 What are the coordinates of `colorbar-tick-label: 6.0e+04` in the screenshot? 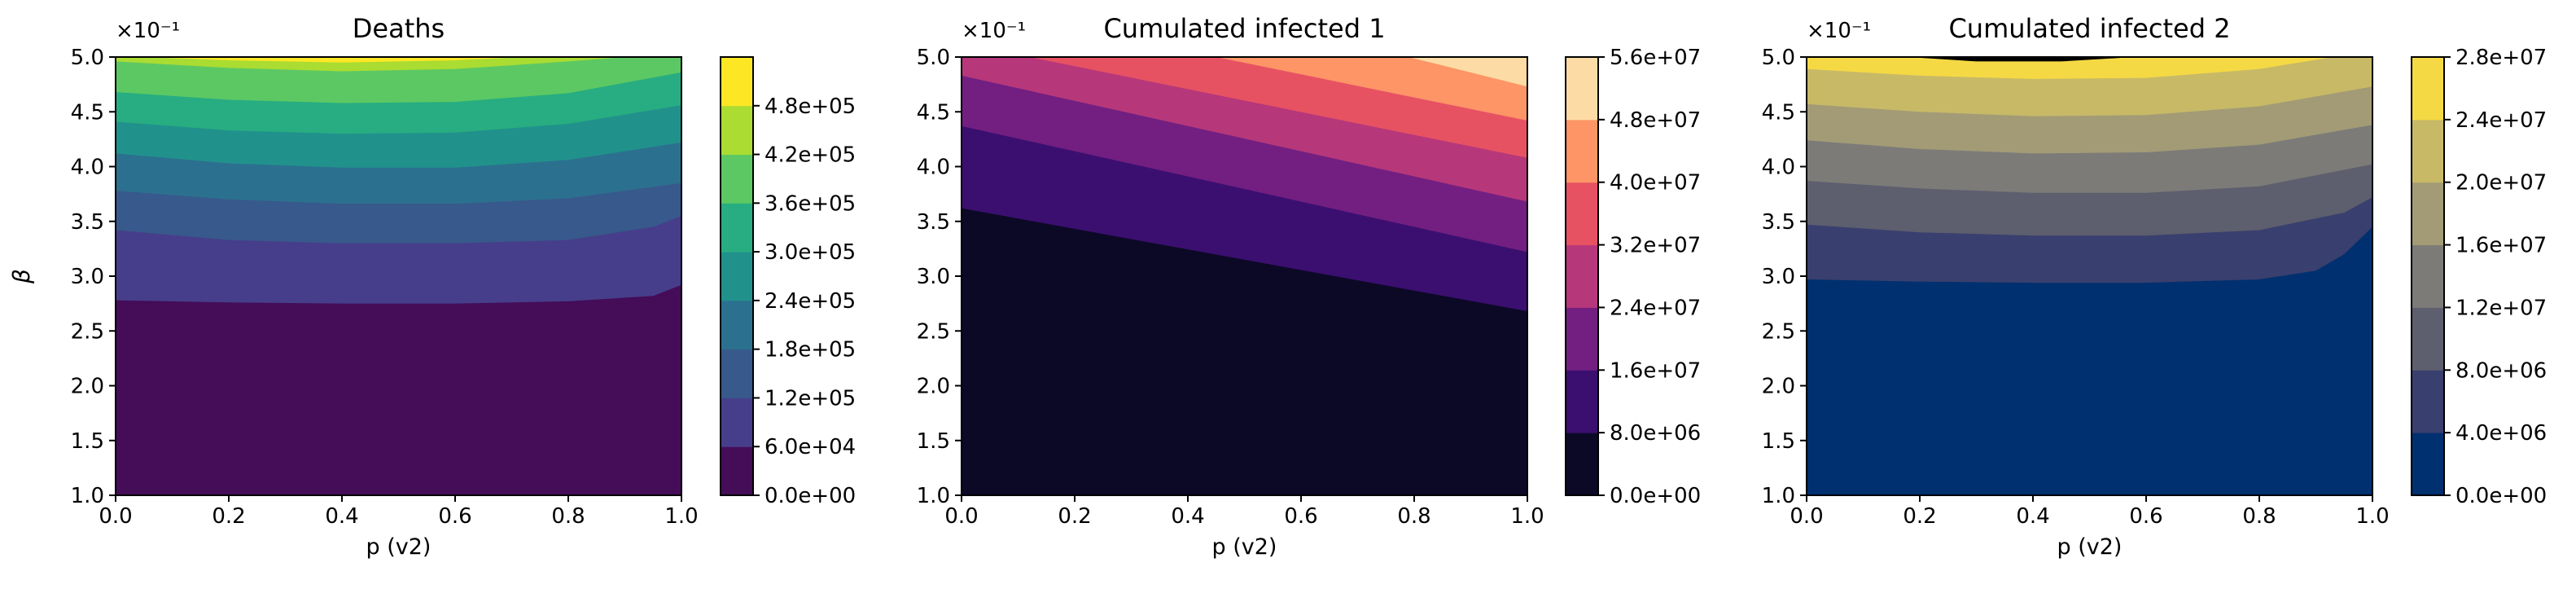 It's located at (810, 447).